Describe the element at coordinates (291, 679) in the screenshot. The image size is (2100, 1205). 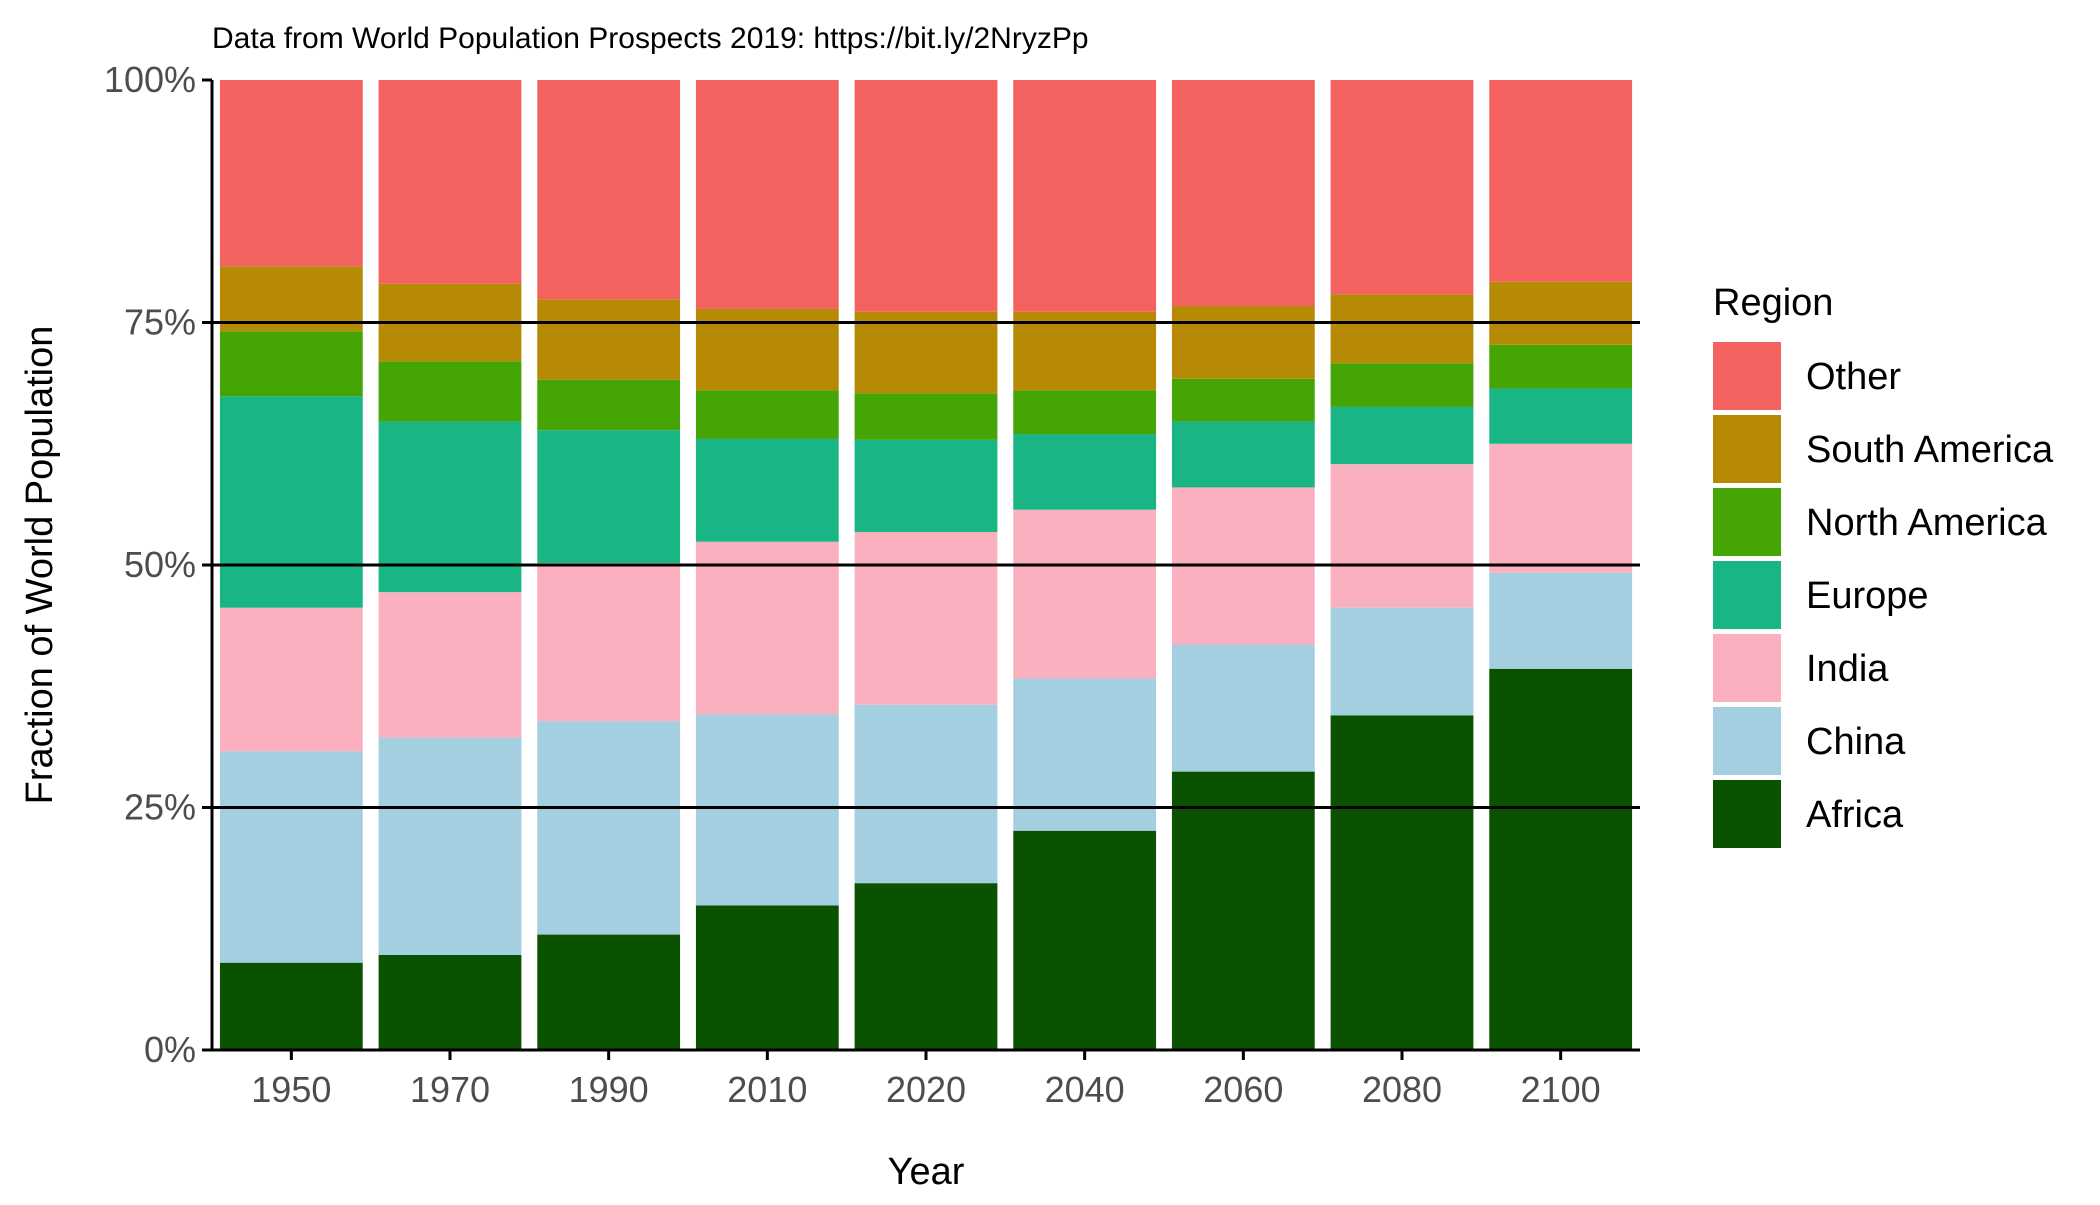
I see `bar-segment-india-1950` at that location.